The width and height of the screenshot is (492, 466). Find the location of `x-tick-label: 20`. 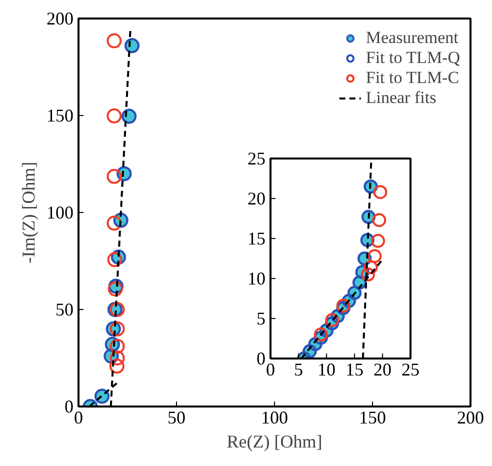

x-tick-label: 20 is located at coordinates (383, 370).